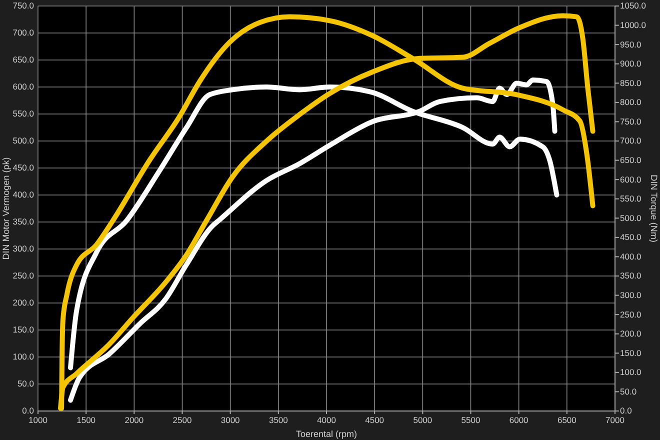 This screenshot has height=440, width=660. What do you see at coordinates (631, 217) in the screenshot?
I see `y2-tick-label: 500.0` at bounding box center [631, 217].